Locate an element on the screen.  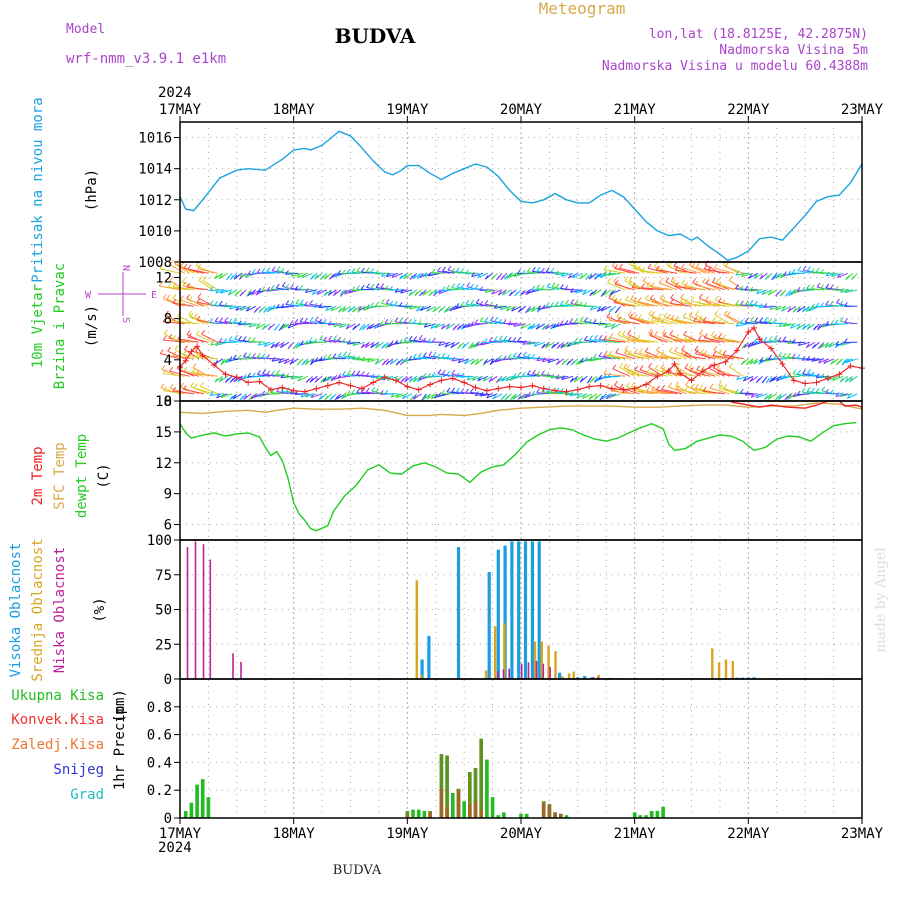
cloud-ylabel-low: Niska Oblacnost is located at coordinates (60, 610).